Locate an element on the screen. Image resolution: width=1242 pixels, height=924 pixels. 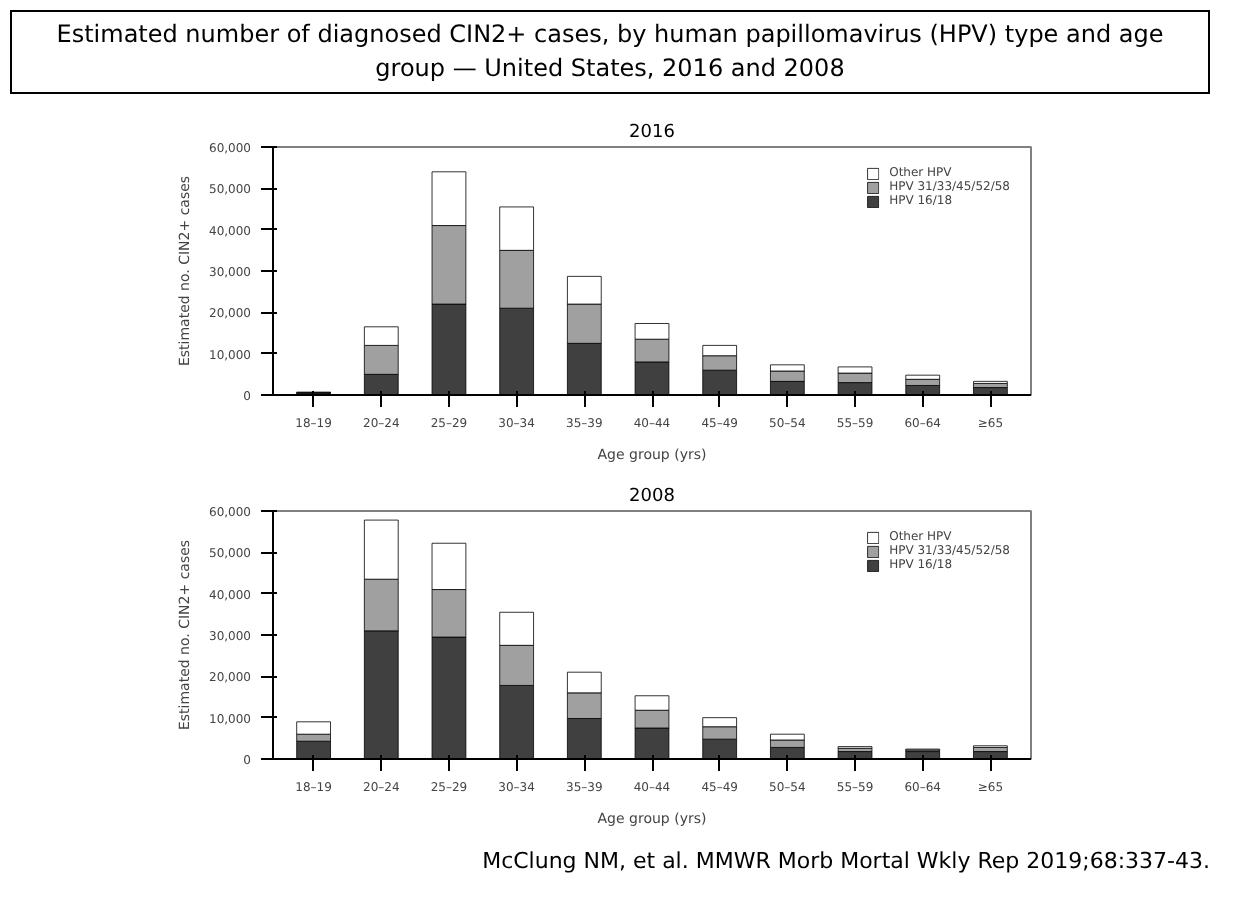
text: McClung NM, et al. MMWR Morb Mortal Wkly Rep 2019;68:337-43. is located at coordinates (846, 862).